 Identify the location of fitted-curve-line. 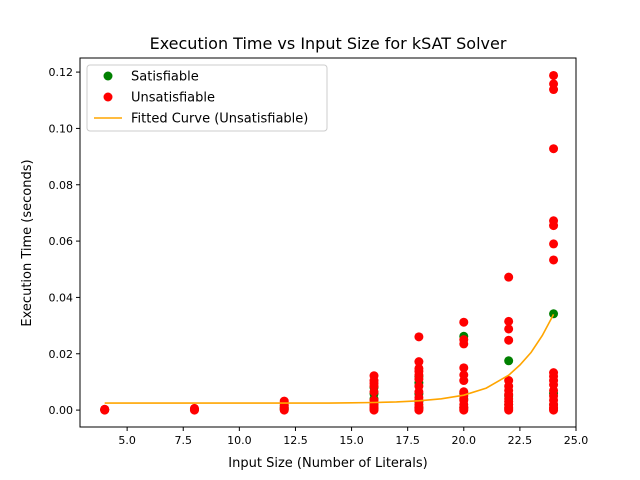
(329, 358).